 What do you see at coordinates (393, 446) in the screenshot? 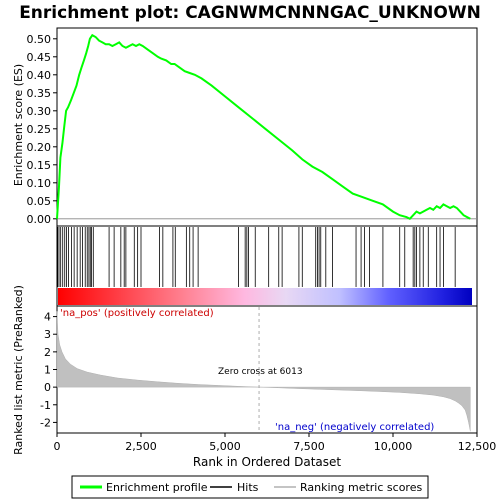
I see `x-tick-label-4: 10,000` at bounding box center [393, 446].